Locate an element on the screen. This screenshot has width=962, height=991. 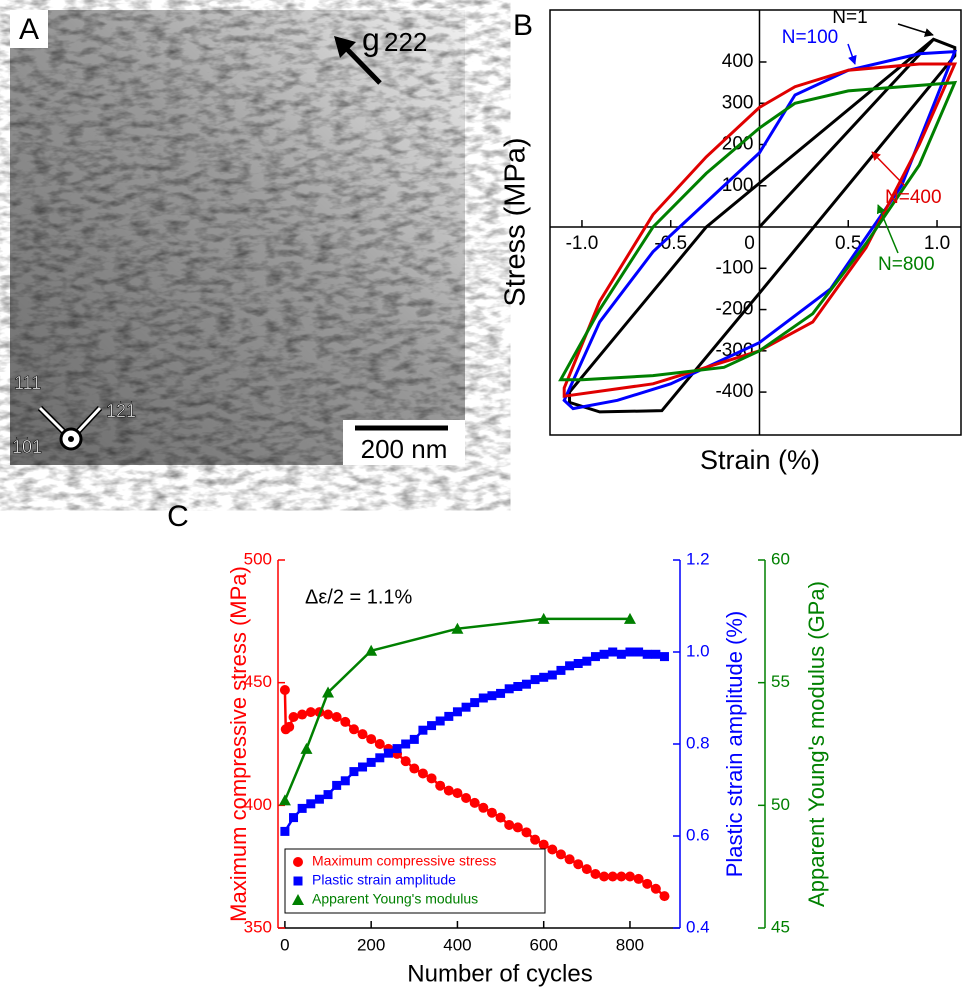
y2-tick-label: 0.4 is located at coordinates (698, 926).